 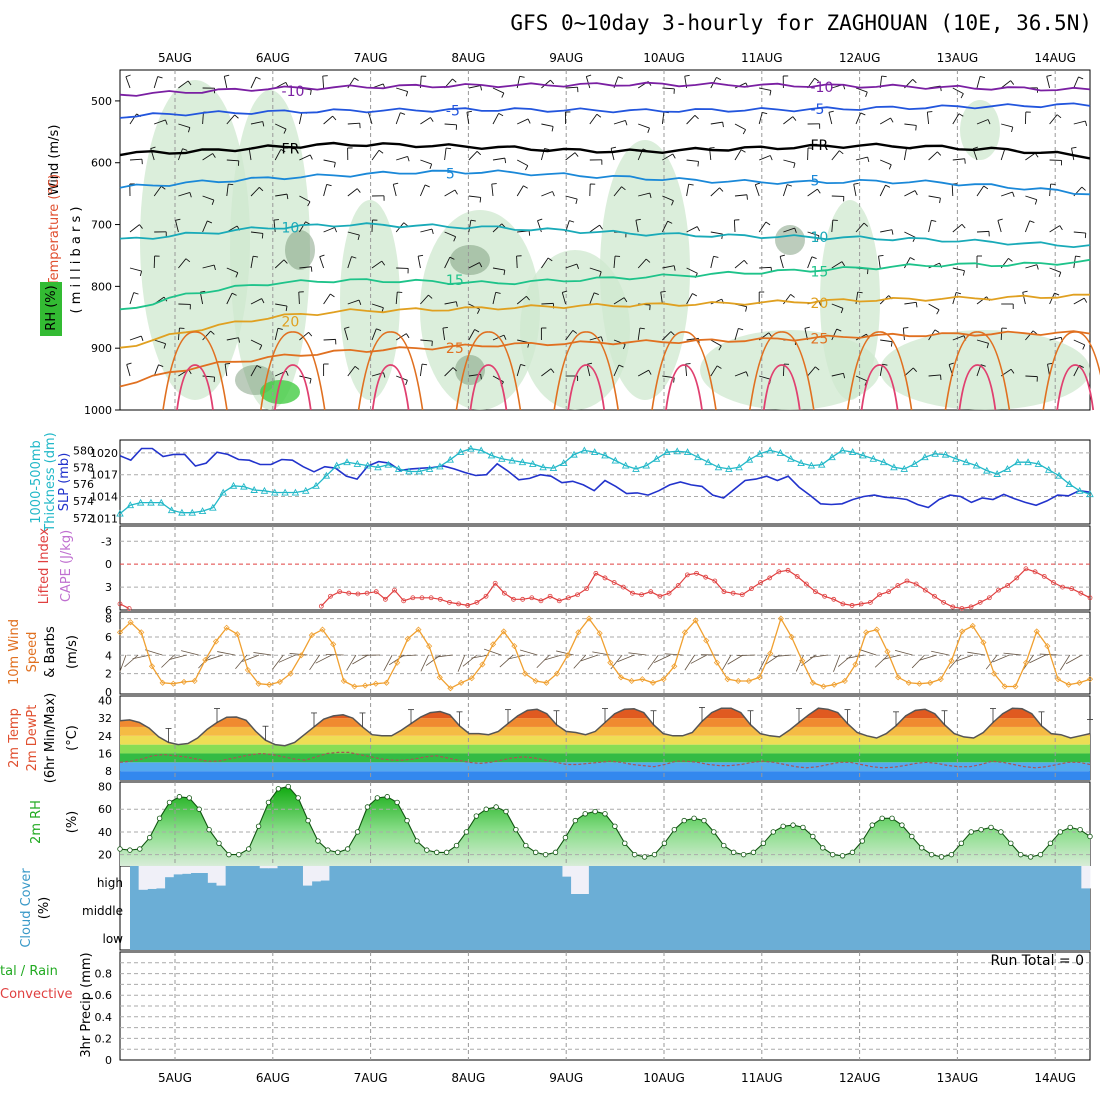 I want to click on temperature-contour, so click(x=605, y=284).